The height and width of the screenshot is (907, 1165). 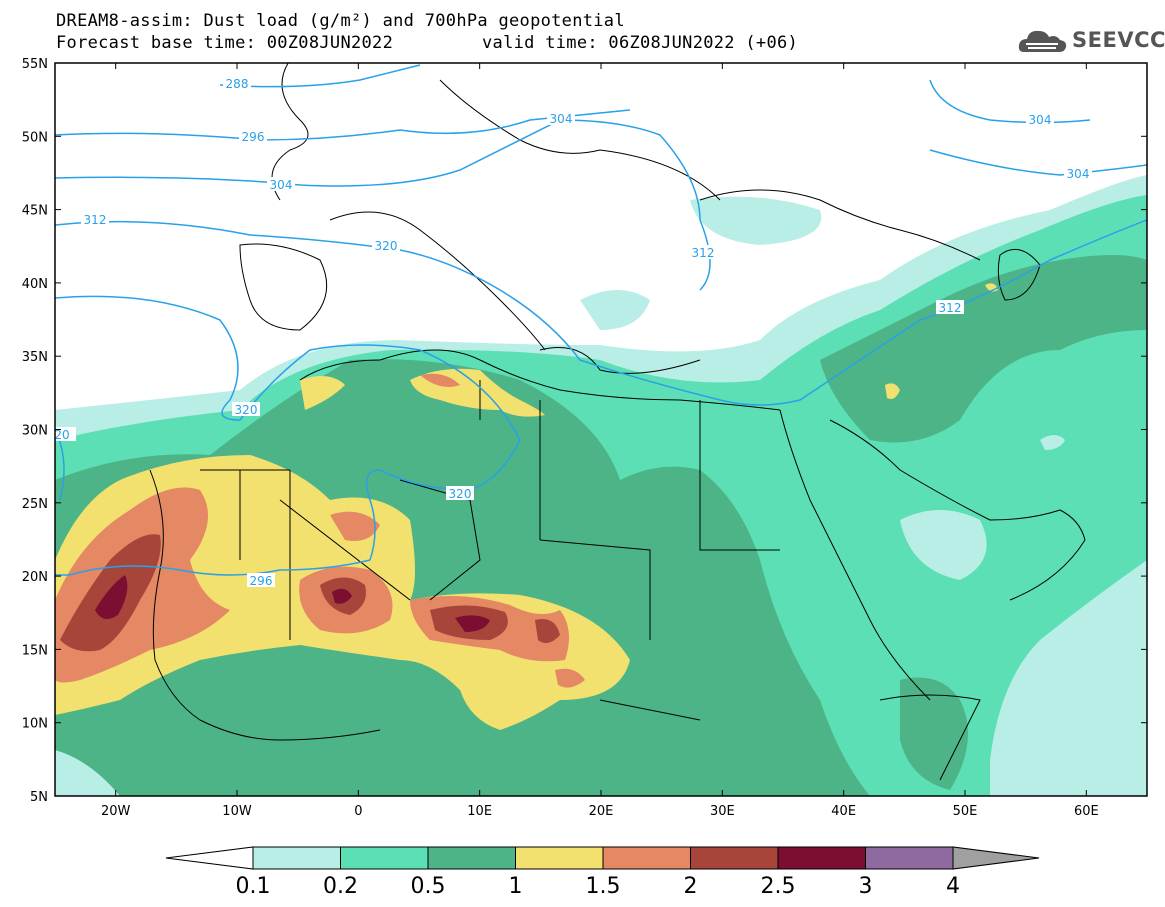 What do you see at coordinates (237, 811) in the screenshot?
I see `lon-label: 10W` at bounding box center [237, 811].